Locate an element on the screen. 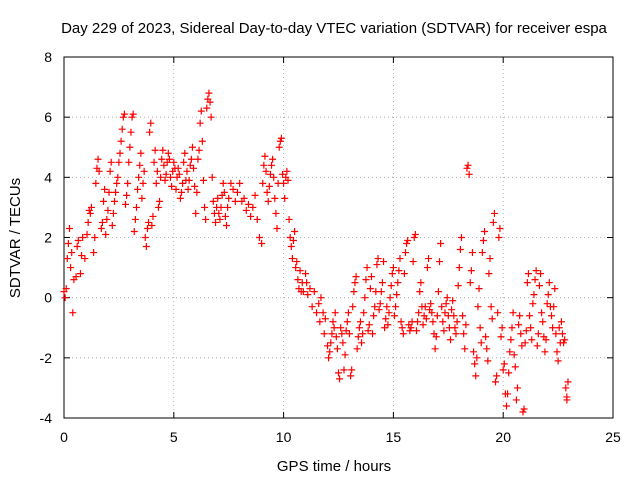 Image resolution: width=640 pixels, height=480 pixels. x-tick-label: 20 is located at coordinates (503, 437).